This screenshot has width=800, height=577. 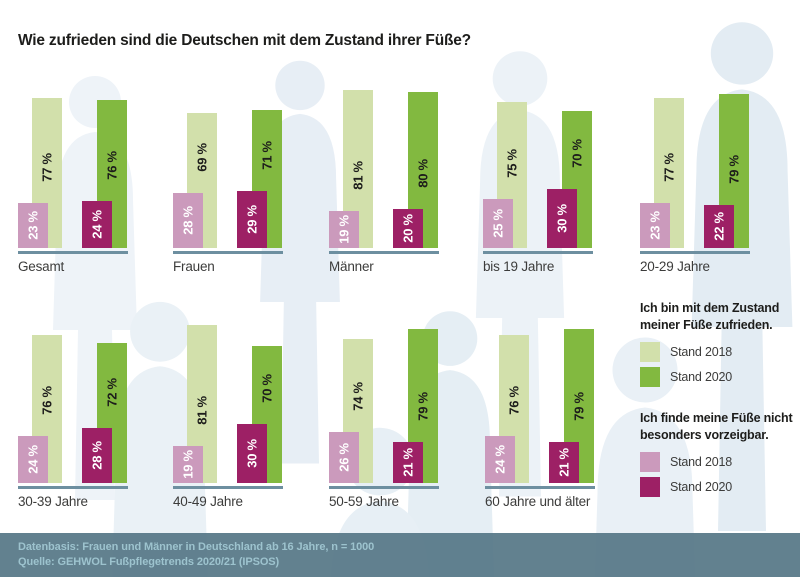 I want to click on group-label: bis 19 Jahre, so click(x=519, y=266).